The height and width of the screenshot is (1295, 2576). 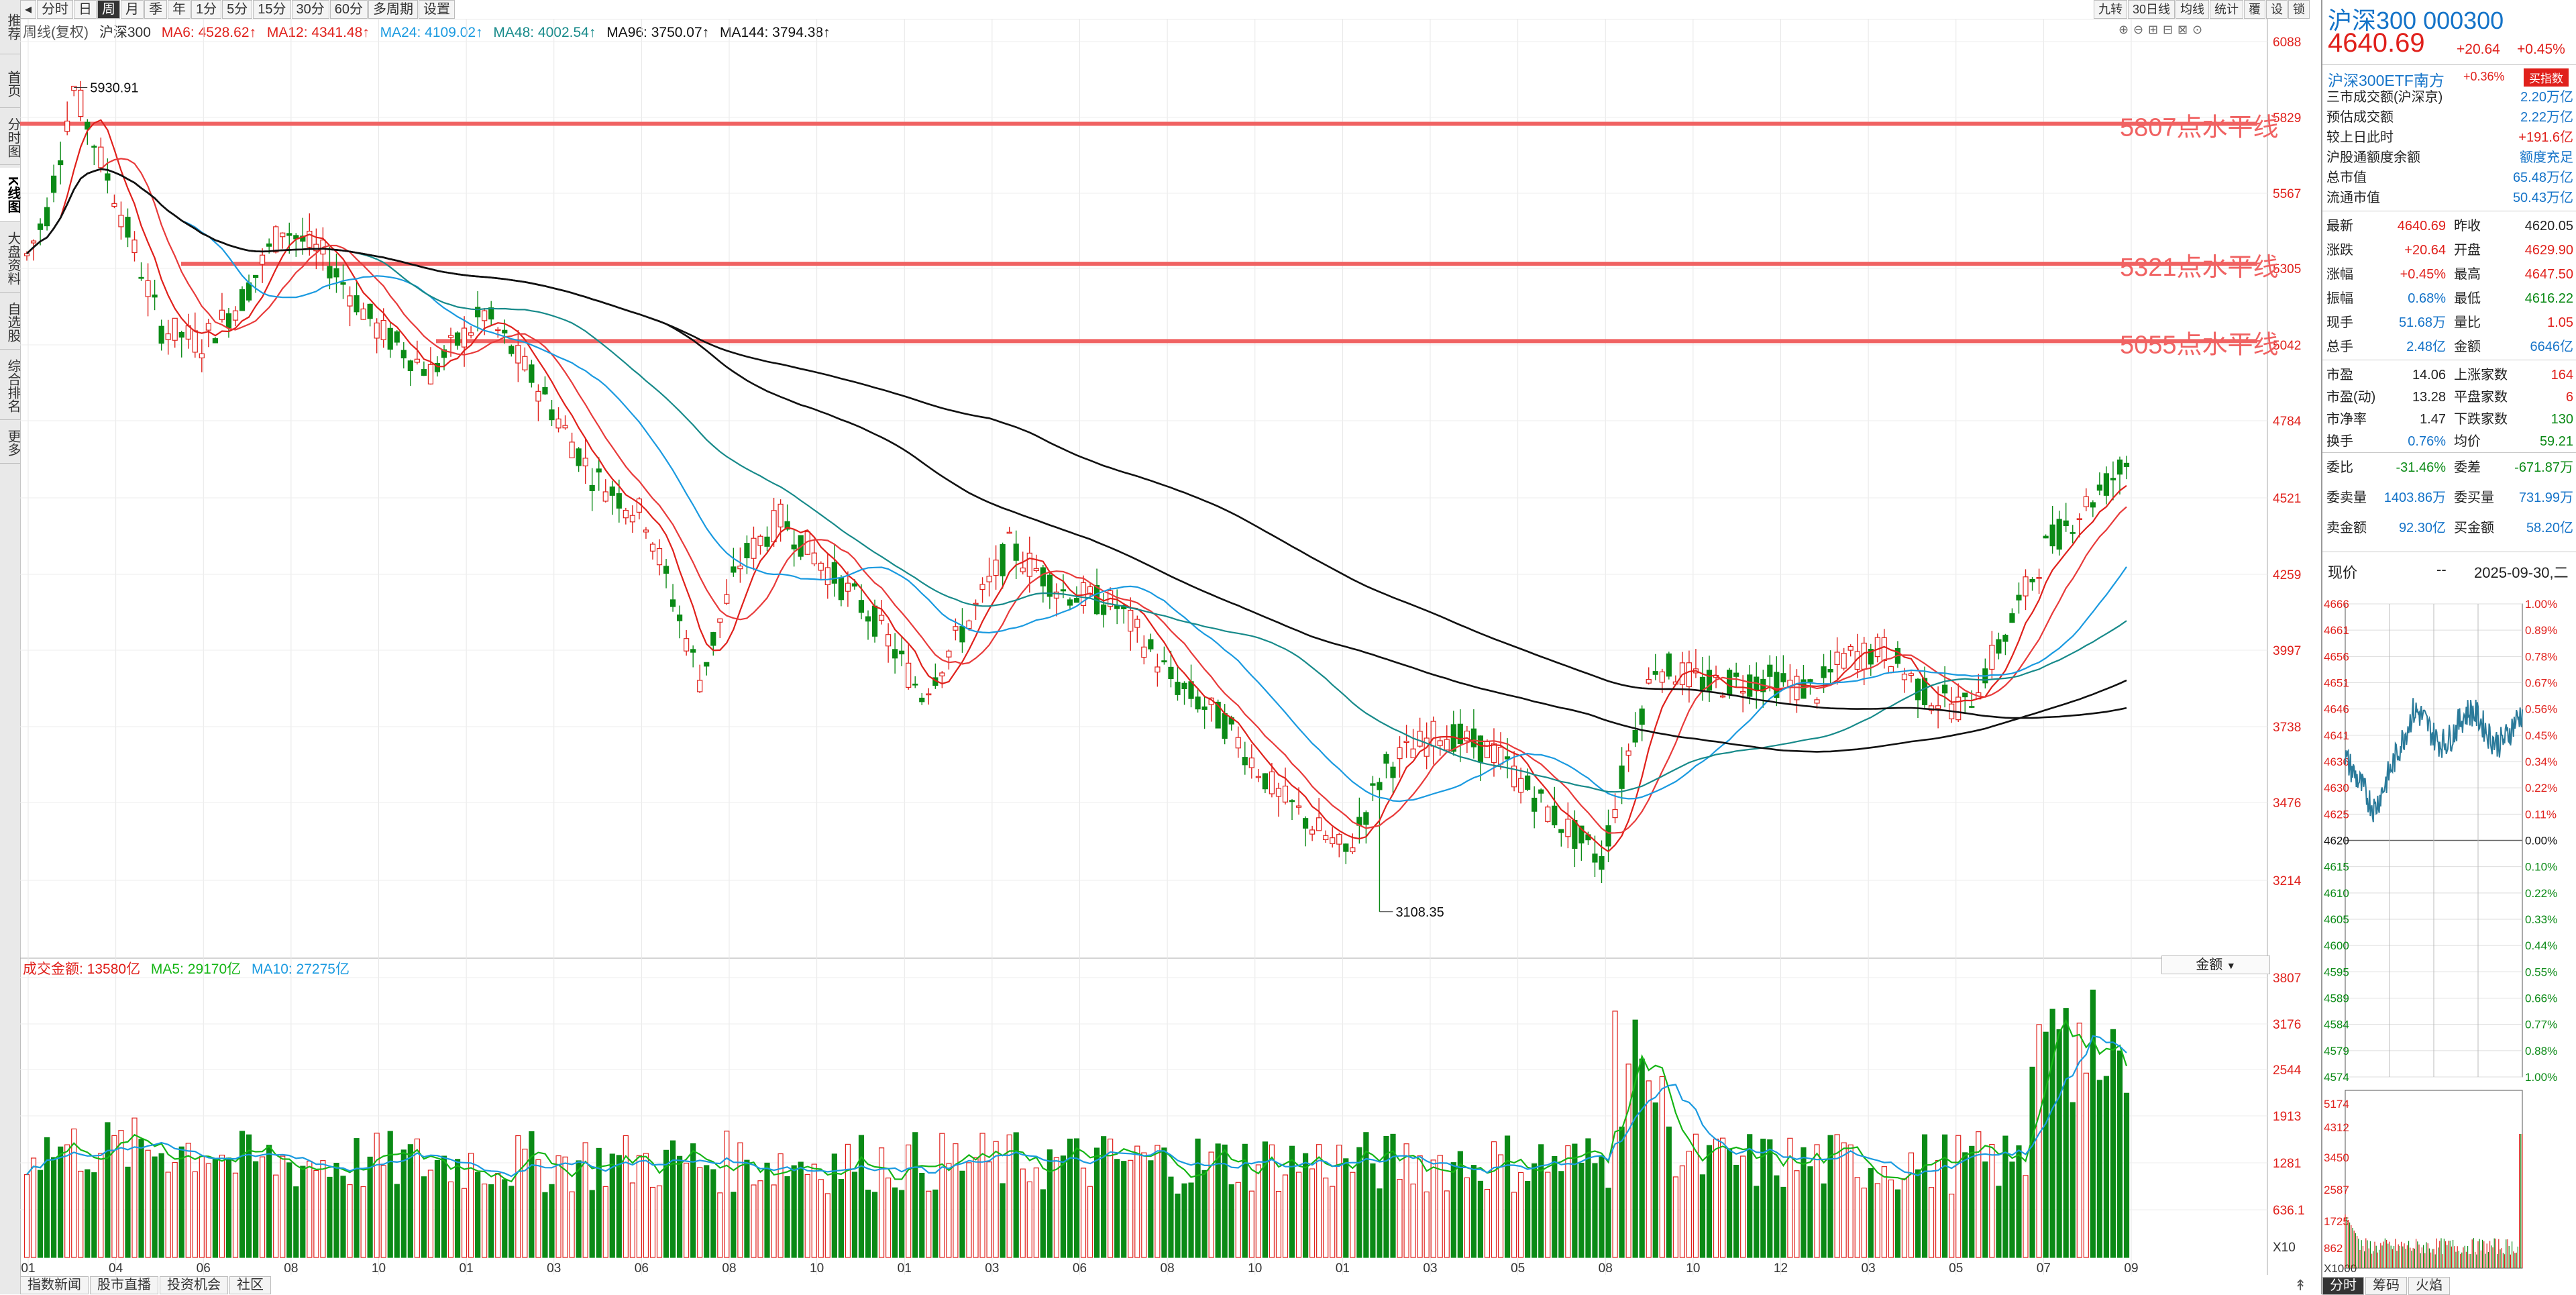 I want to click on left-tab-5: 自选股, so click(x=10, y=322).